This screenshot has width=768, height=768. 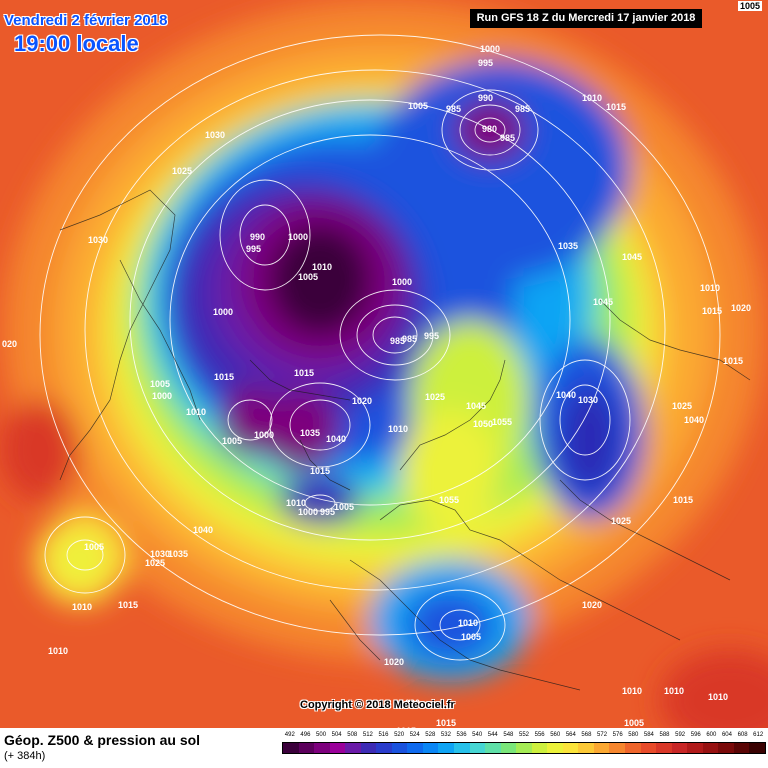 I want to click on legend-label: 576, so click(x=617, y=735).